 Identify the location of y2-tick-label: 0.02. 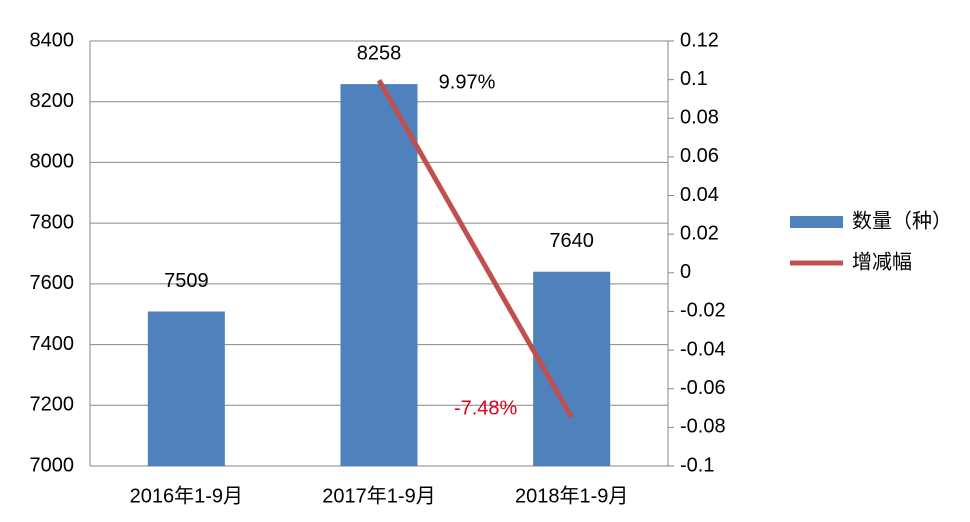
(699, 233).